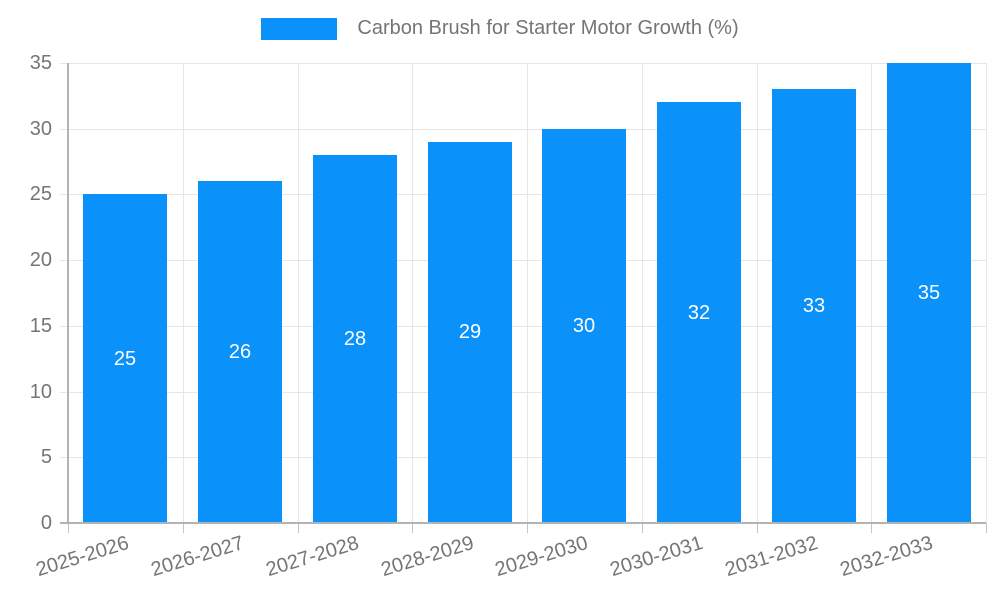  What do you see at coordinates (46, 523) in the screenshot?
I see `y-tick-label: 0` at bounding box center [46, 523].